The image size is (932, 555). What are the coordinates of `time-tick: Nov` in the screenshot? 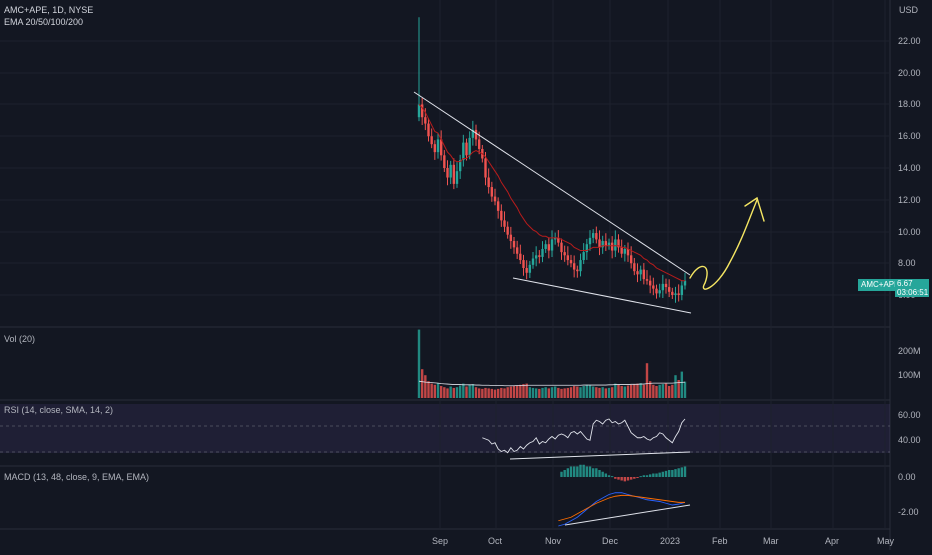 It's located at (553, 541).